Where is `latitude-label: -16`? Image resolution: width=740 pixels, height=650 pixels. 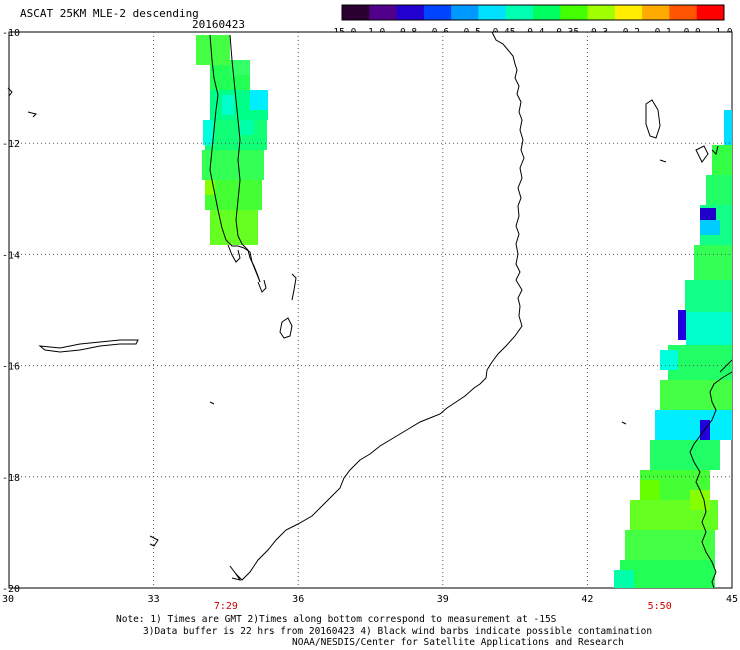 latitude-label: -16 is located at coordinates (11, 367).